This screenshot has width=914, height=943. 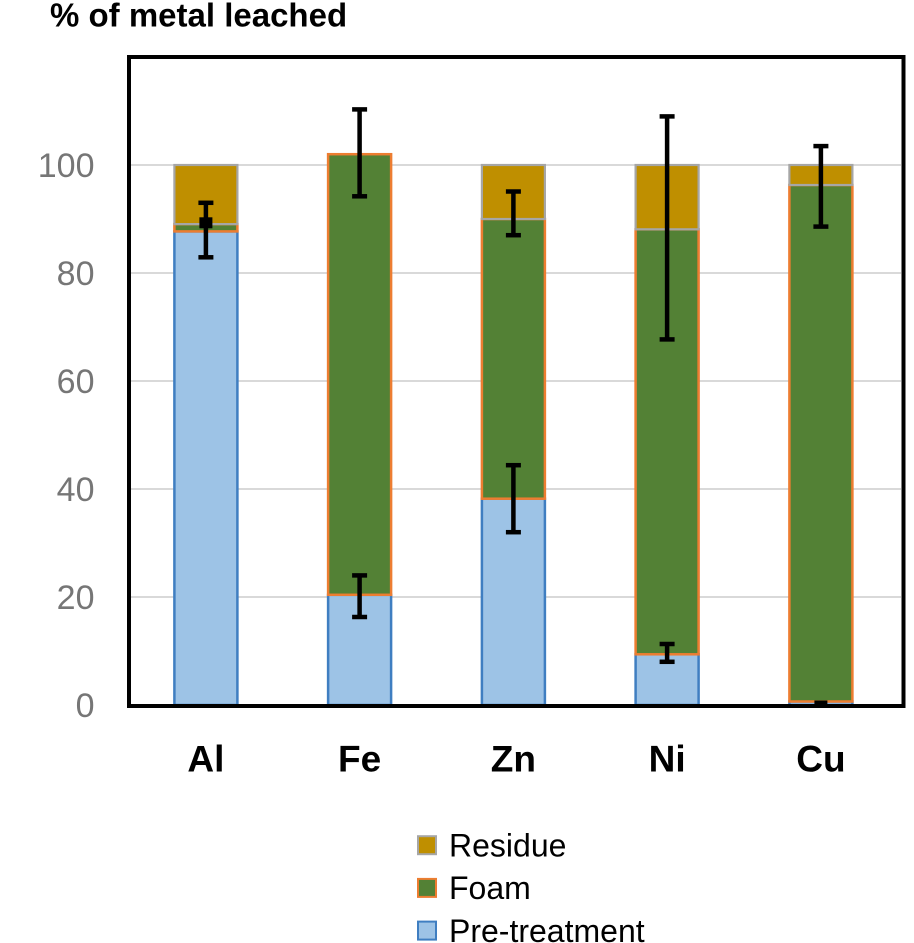 What do you see at coordinates (76, 382) in the screenshot?
I see `svg-text: 60` at bounding box center [76, 382].